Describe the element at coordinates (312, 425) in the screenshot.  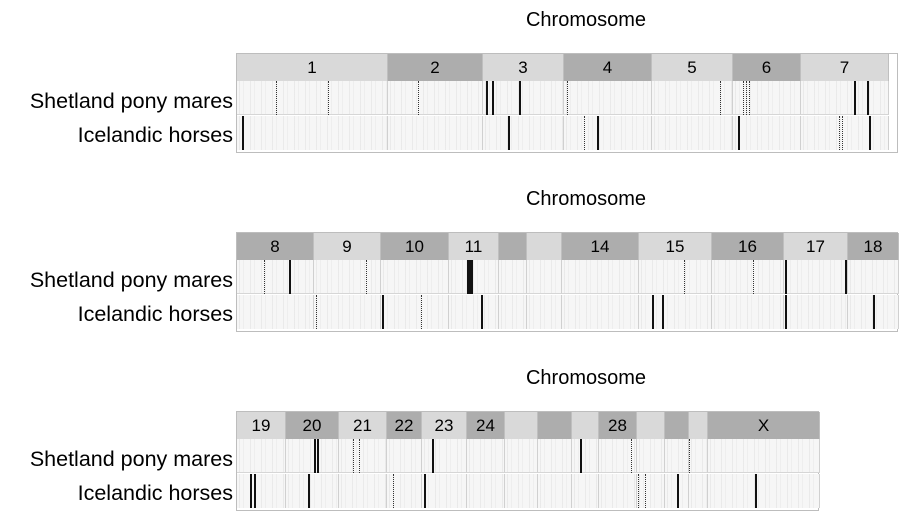
I see `chromosome-header-20: 20` at that location.